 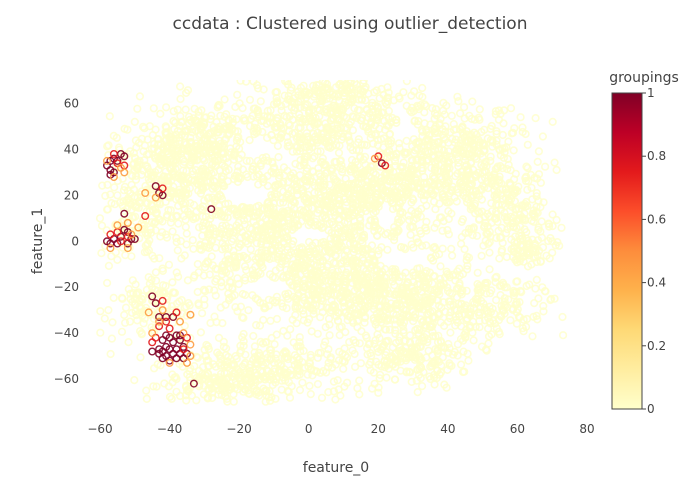 What do you see at coordinates (169, 429) in the screenshot?
I see `x-tick-label: −40` at bounding box center [169, 429].